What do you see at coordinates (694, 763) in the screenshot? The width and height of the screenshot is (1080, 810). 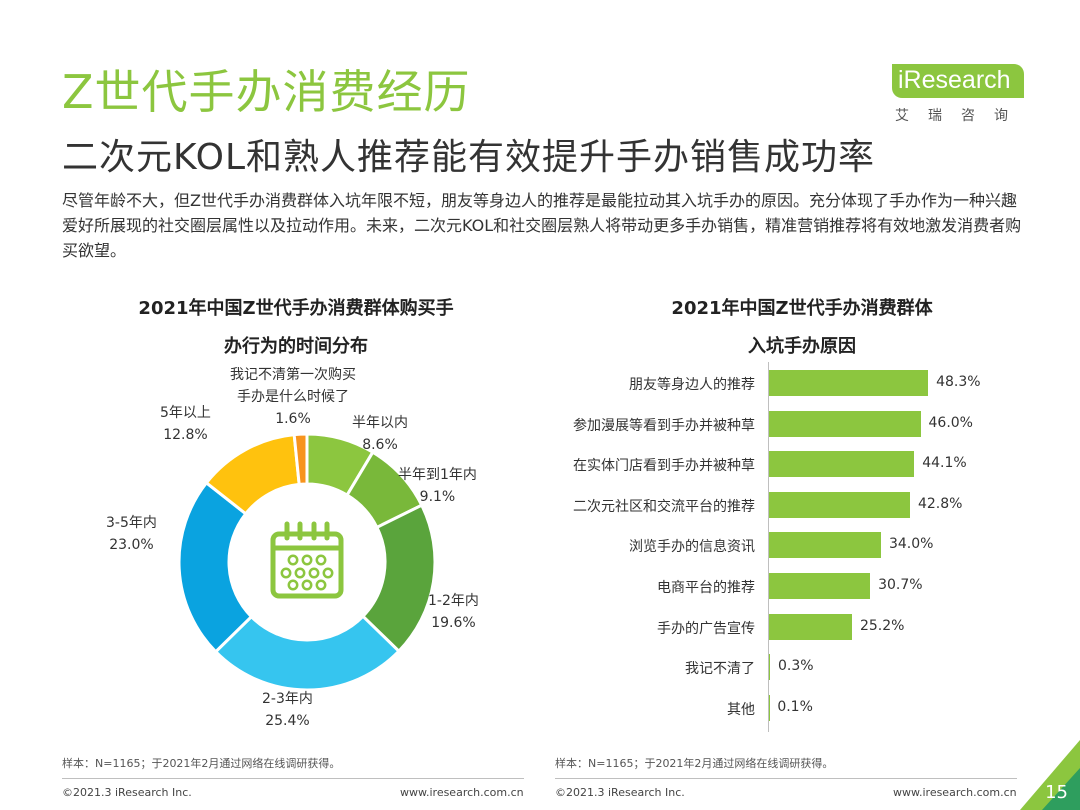 I see `right-sample-note: 样本：N=1165；于2021年2月通过网络在线调研获得。` at bounding box center [694, 763].